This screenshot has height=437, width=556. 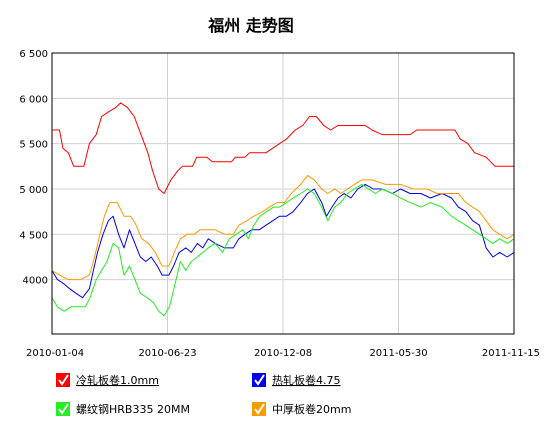 I want to click on y-axis-ticks: 4000 4 500 5 000 5 500 6 000 6 500, so click(x=33, y=168).